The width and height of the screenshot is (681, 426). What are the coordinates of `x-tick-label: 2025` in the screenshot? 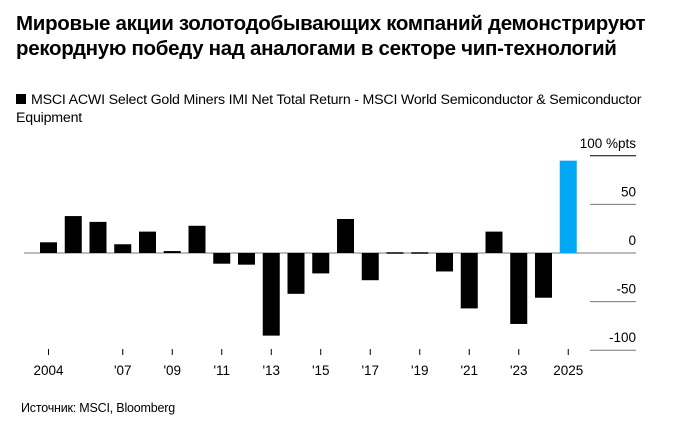 It's located at (568, 370).